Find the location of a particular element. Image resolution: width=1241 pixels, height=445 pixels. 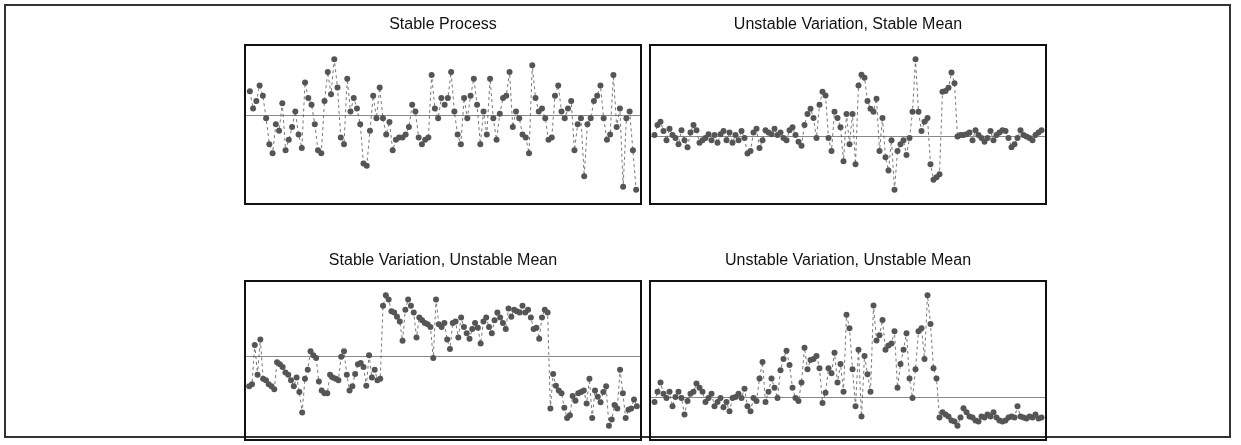

chart-title: Stable Variation, Unstable Mean is located at coordinates (443, 260).